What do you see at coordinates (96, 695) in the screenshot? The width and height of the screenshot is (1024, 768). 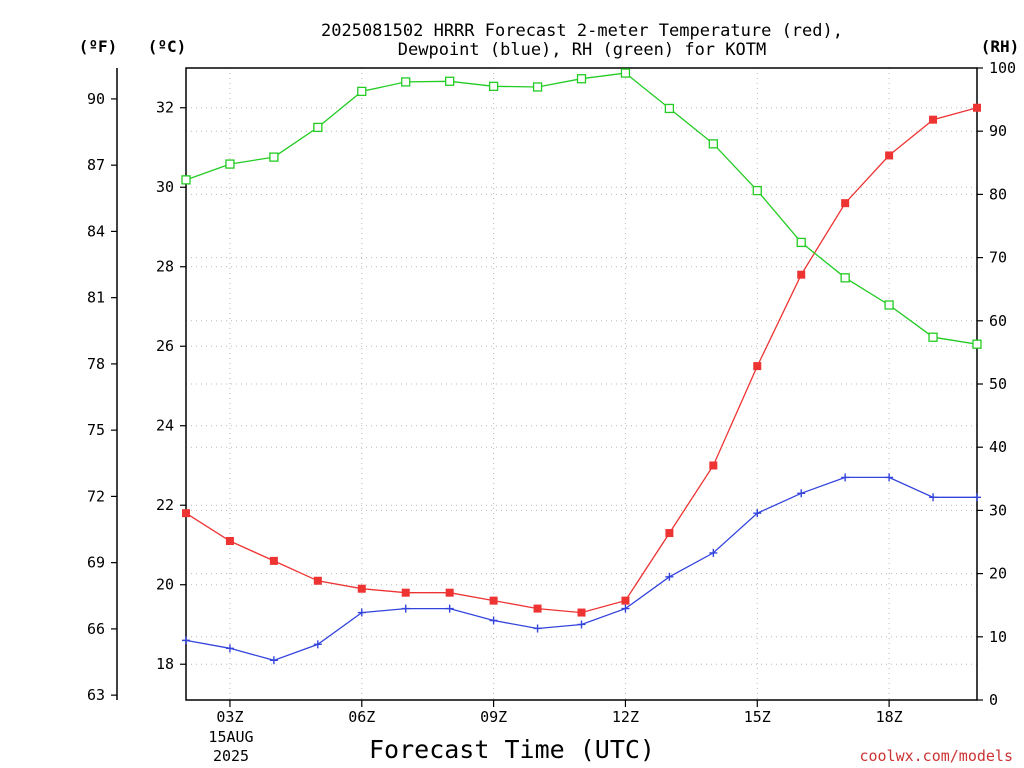 I see `fahrenheit-tick-label: 63` at bounding box center [96, 695].